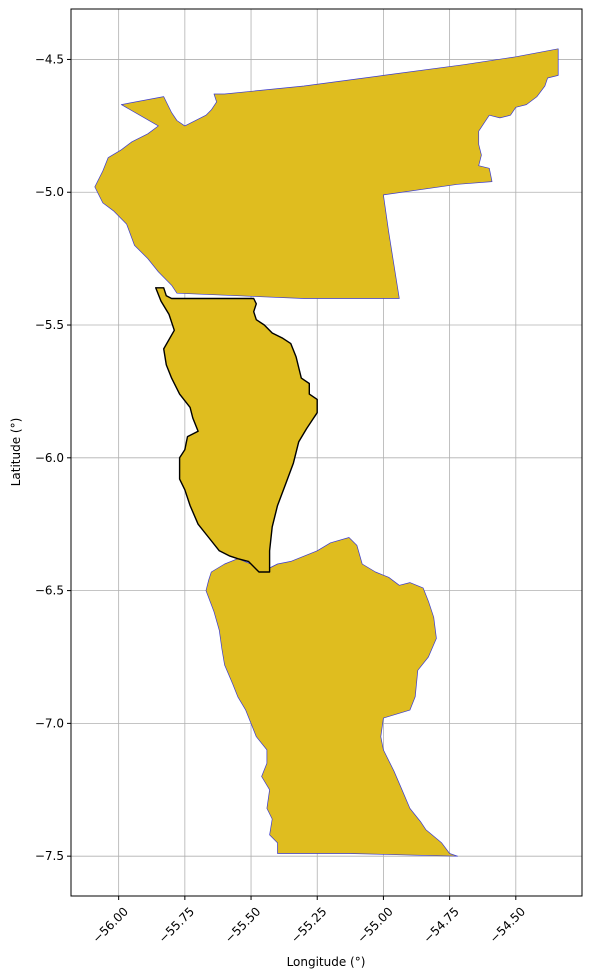  Describe the element at coordinates (49, 192) in the screenshot. I see `y-tick-label: −5.0` at that location.